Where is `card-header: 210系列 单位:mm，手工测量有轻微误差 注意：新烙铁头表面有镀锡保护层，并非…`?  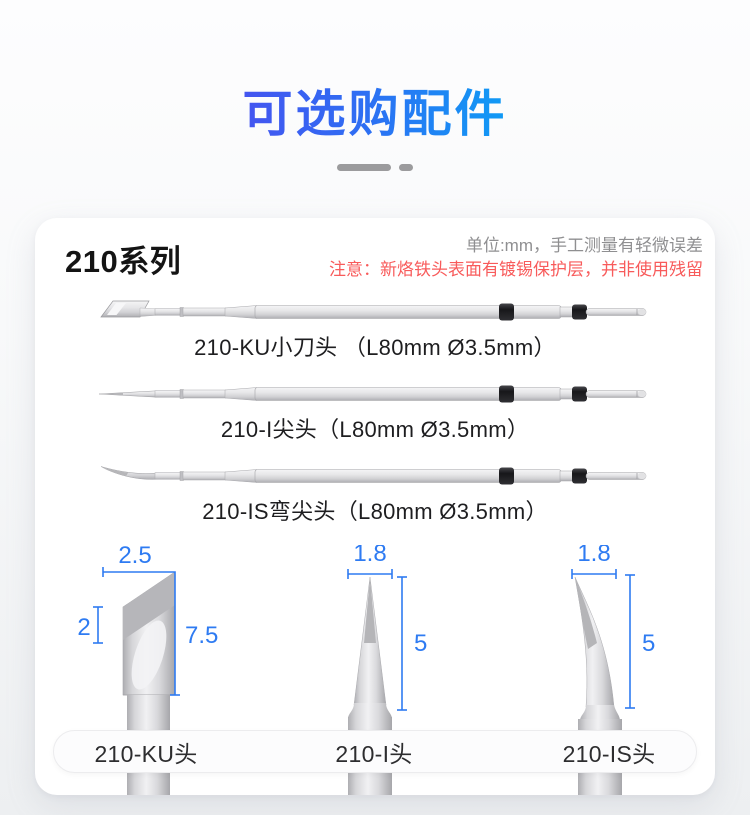
card-header: 210系列 单位:mm，手工测量有轻微误差 注意：新烙铁头表面有镀锡保护层，并非… is located at coordinates (375, 250).